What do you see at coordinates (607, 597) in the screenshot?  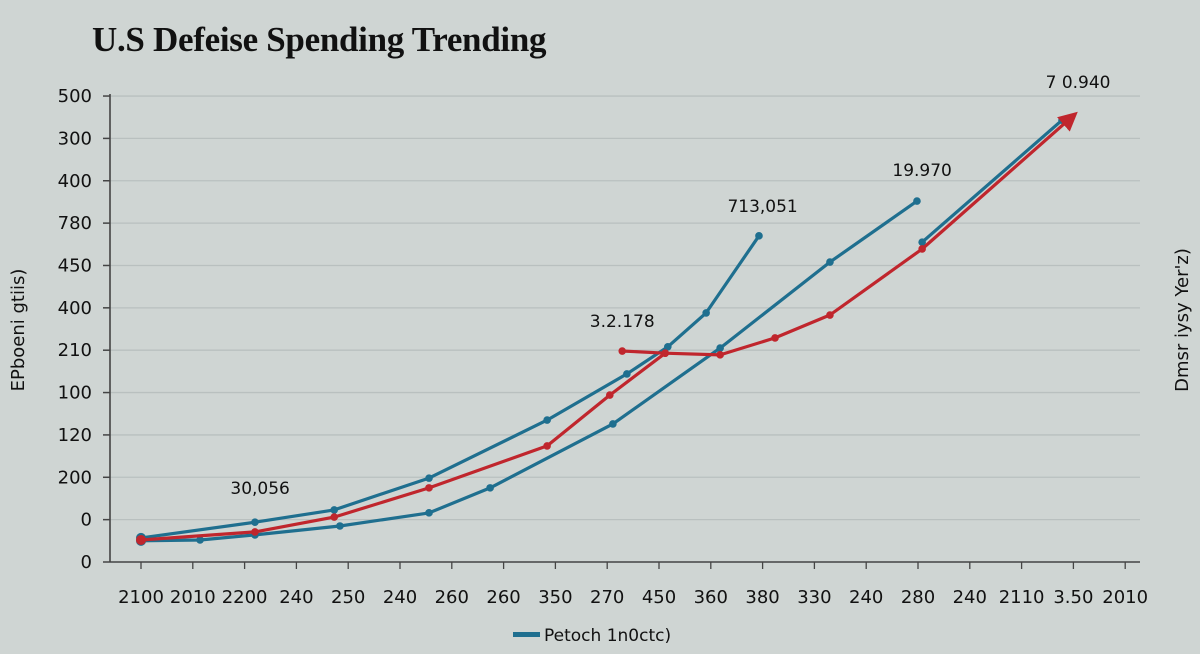 I see `x-tick-label: 270` at bounding box center [607, 597].